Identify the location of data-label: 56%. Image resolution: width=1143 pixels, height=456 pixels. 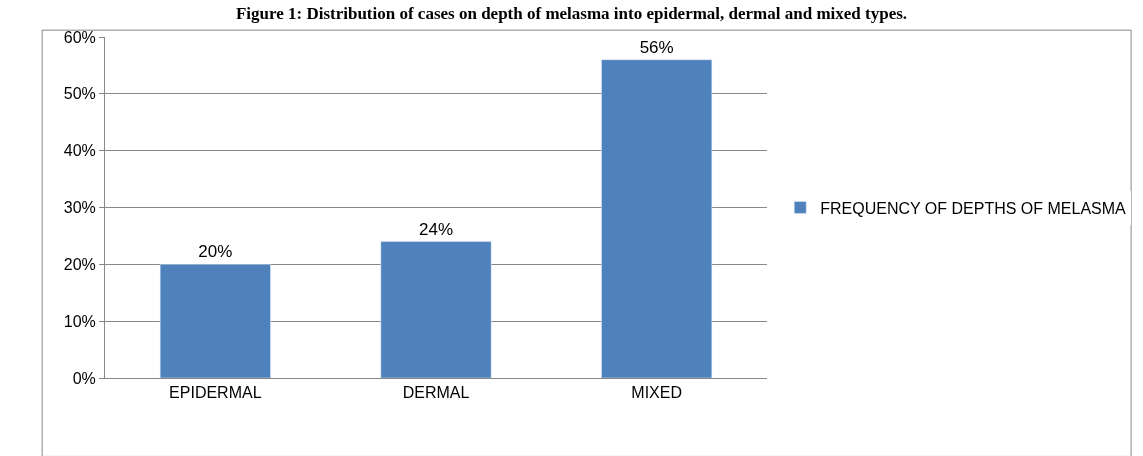
(656, 47).